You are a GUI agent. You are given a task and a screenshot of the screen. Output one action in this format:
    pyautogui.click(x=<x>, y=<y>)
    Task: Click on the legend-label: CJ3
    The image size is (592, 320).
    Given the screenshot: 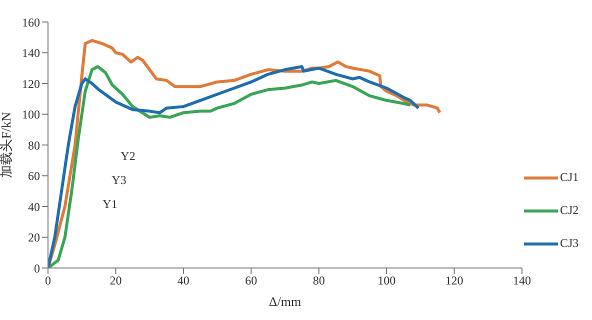 What is the action you would take?
    pyautogui.click(x=569, y=243)
    